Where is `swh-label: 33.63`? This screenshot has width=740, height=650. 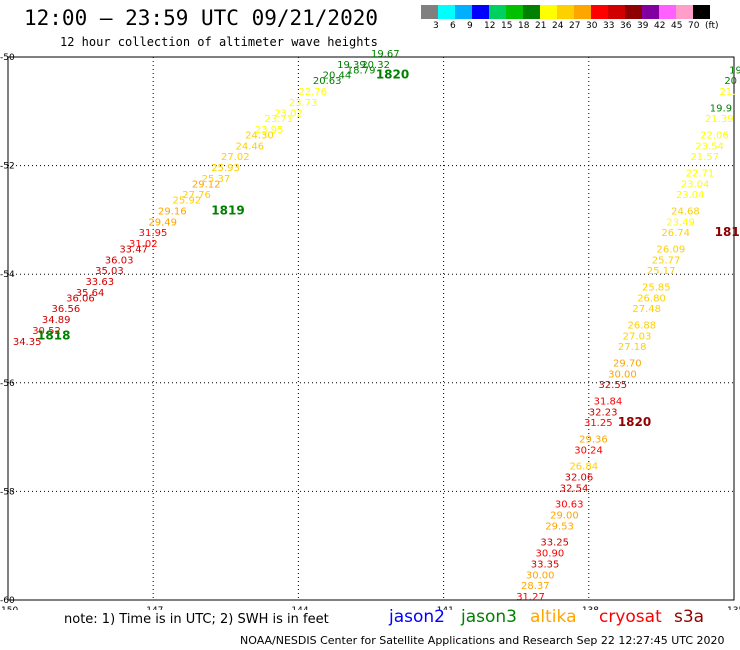 swh-label: 33.63 is located at coordinates (99, 282).